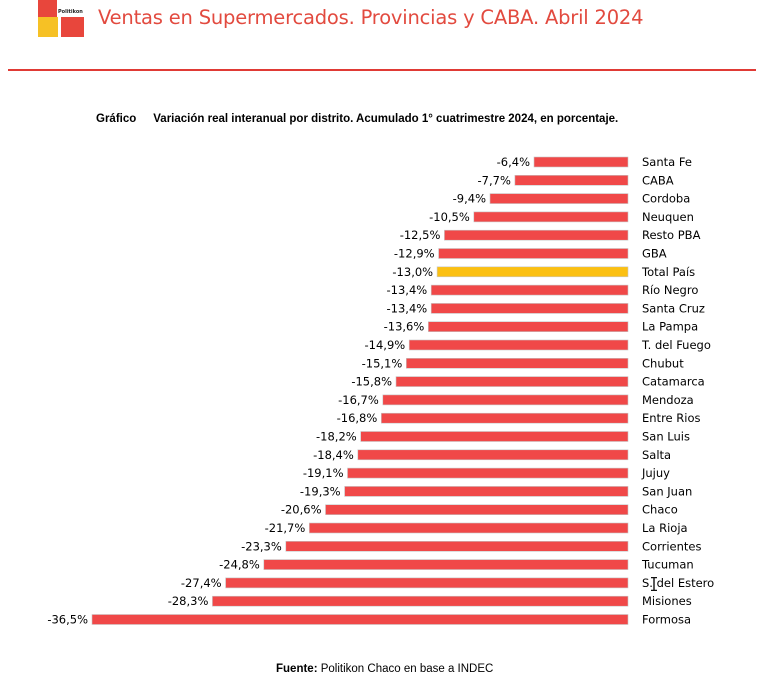  I want to click on category-label: La Rioja, so click(665, 528).